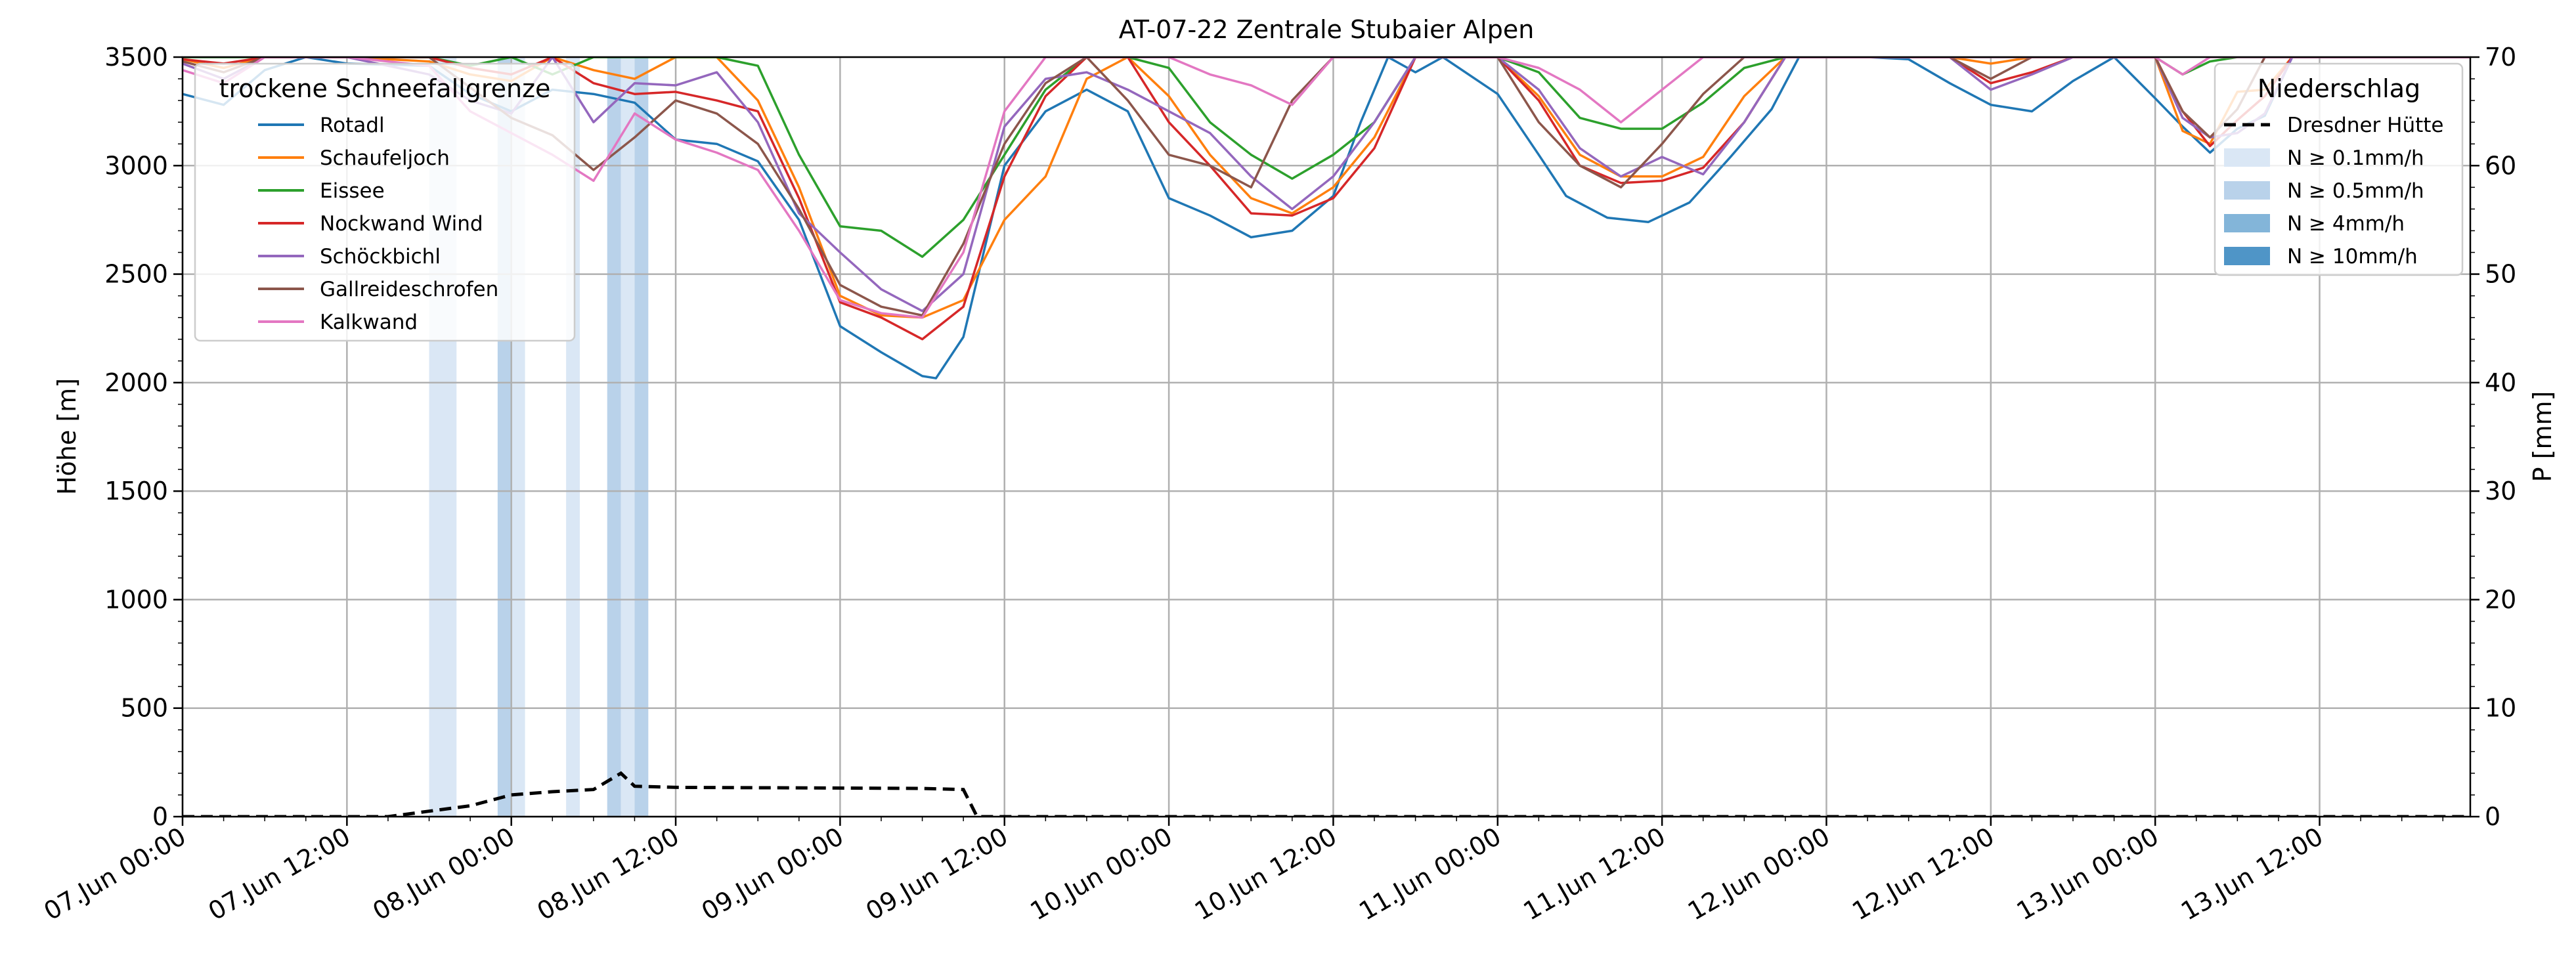 The height and width of the screenshot is (965, 2576). I want to click on legend-item-label: Nockwand Wind, so click(401, 224).